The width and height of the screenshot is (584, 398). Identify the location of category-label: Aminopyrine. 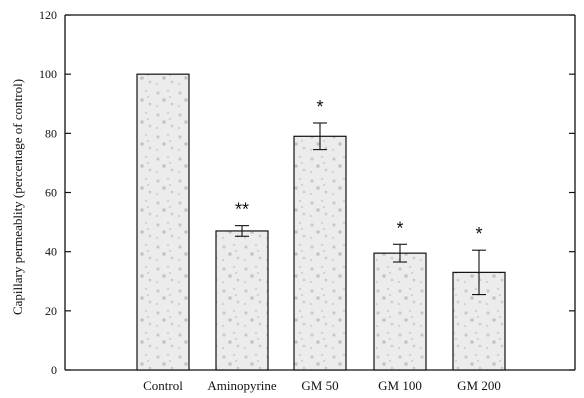
(242, 385).